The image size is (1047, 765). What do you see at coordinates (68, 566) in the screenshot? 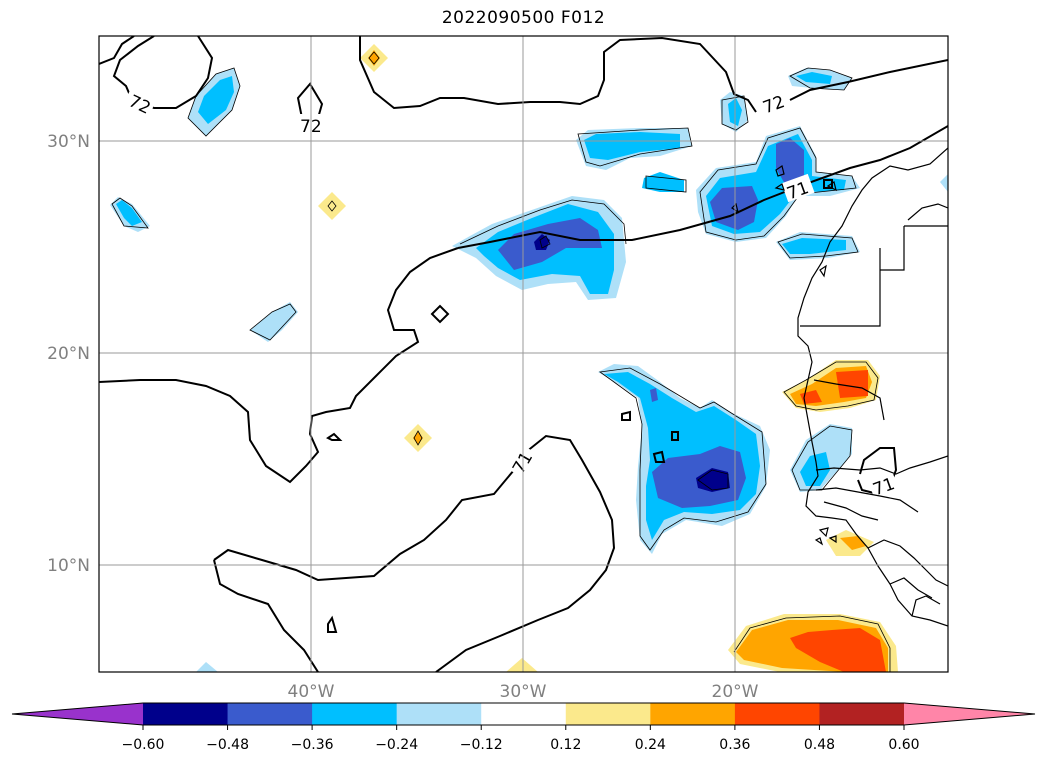
I see `lat-label-10n: 10°N` at bounding box center [68, 566].